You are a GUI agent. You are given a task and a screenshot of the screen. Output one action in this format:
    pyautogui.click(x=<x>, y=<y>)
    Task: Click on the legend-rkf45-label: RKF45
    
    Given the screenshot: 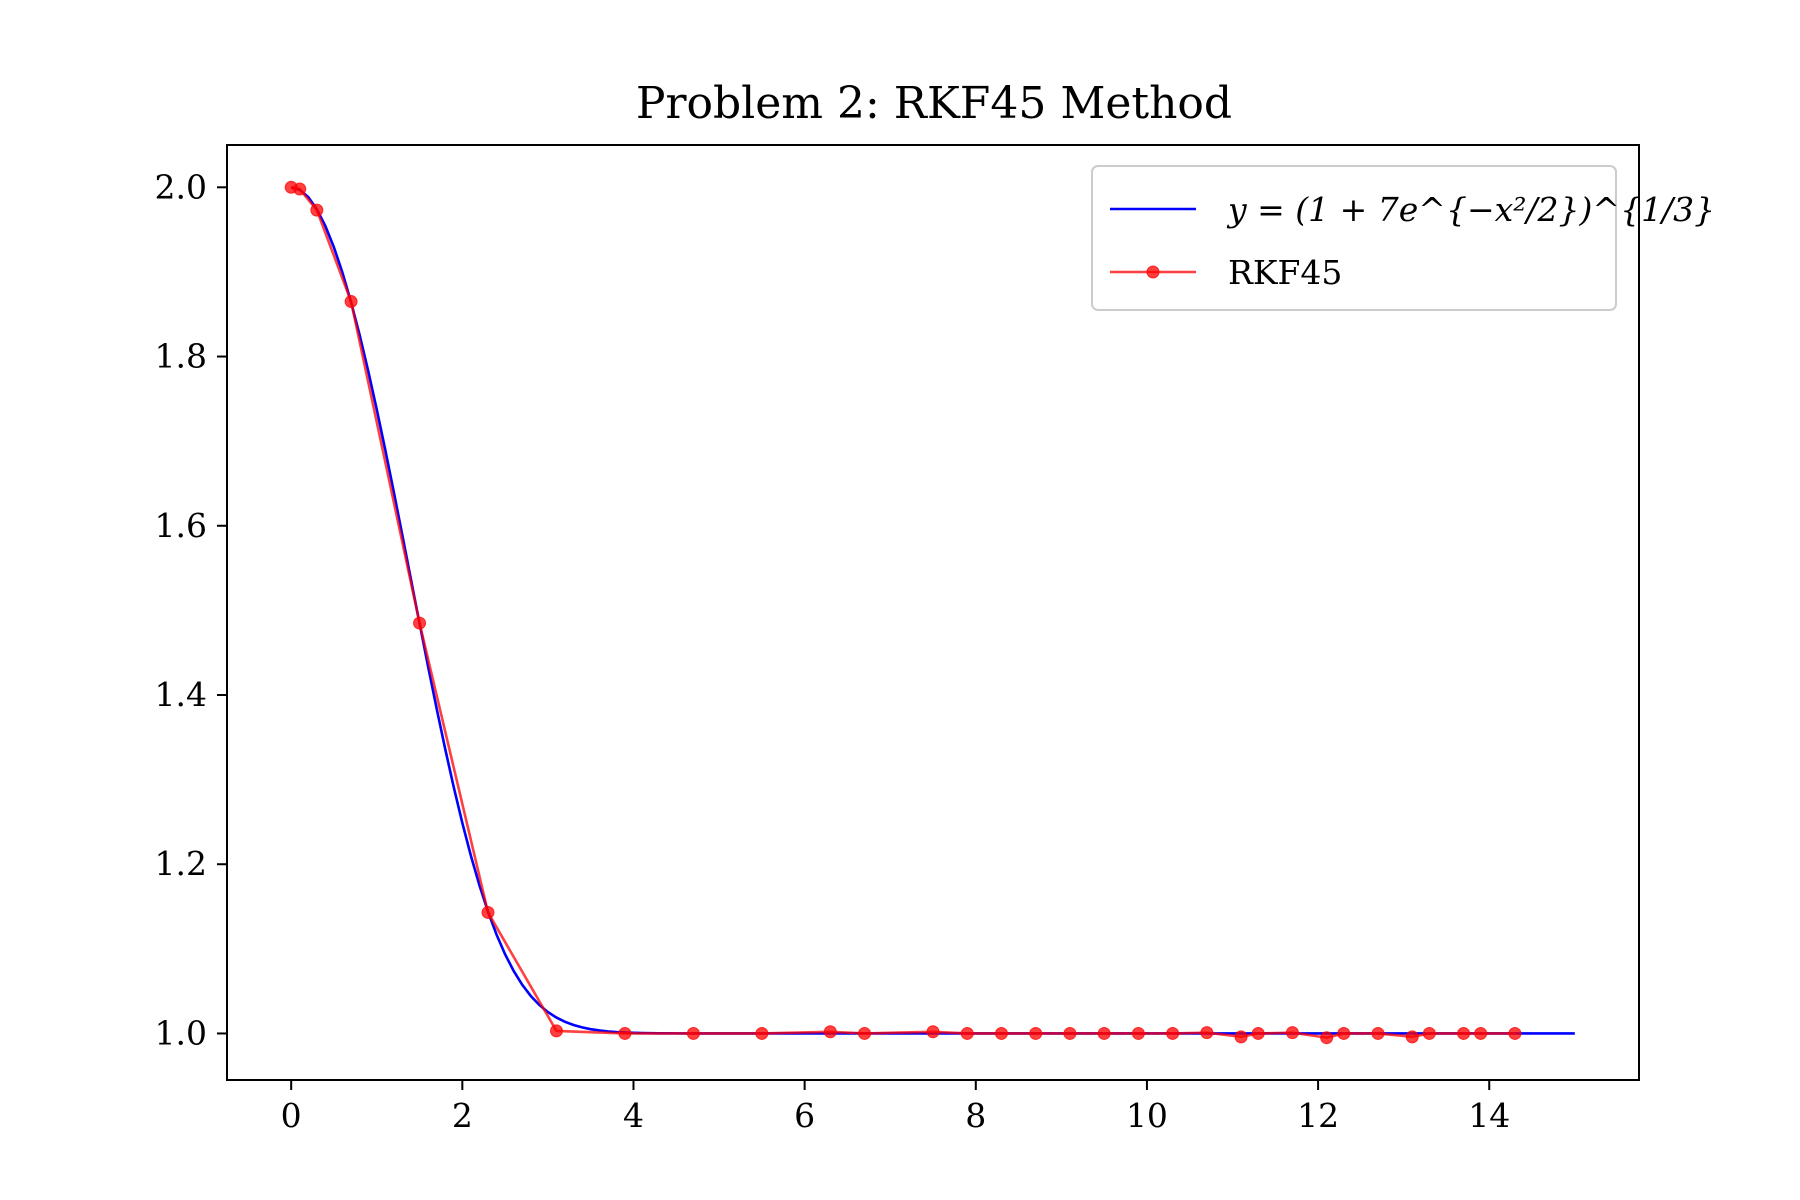 What is the action you would take?
    pyautogui.click(x=1285, y=272)
    